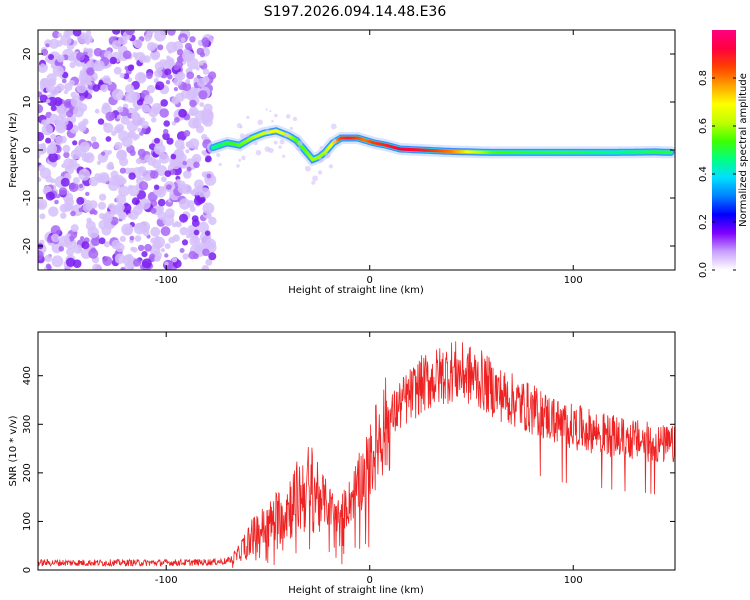 Image resolution: width=750 pixels, height=600 pixels. What do you see at coordinates (356, 290) in the screenshot?
I see `spectrogram-x-axis-label: Height of straight line (km)` at bounding box center [356, 290].